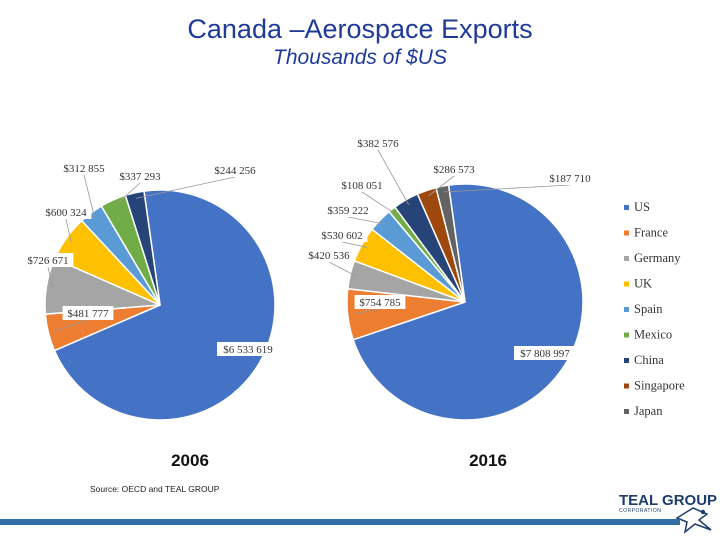 The height and width of the screenshot is (540, 720). I want to click on legend-swatch-uk, so click(626, 284).